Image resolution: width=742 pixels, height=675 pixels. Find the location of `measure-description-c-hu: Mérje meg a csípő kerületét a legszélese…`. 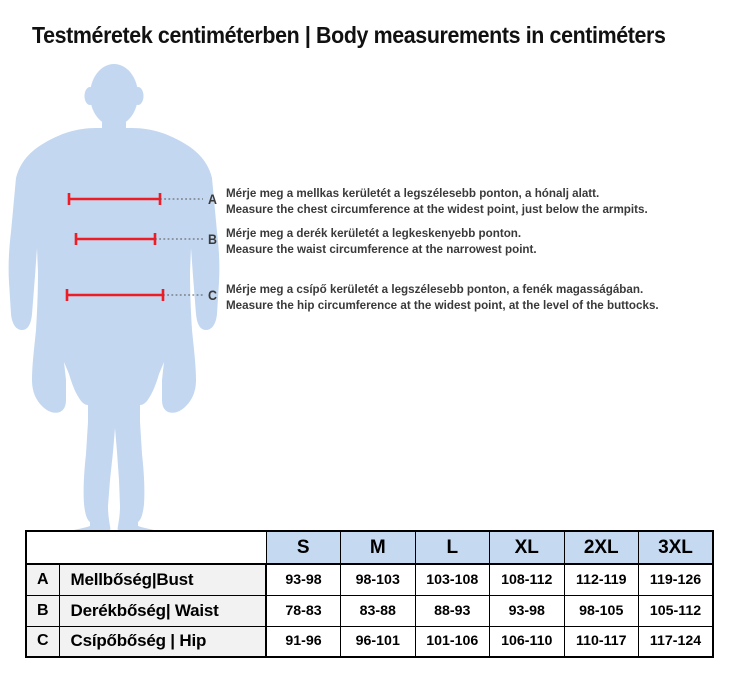

measure-description-c-hu: Mérje meg a csípő kerületét a legszélese… is located at coordinates (435, 289).